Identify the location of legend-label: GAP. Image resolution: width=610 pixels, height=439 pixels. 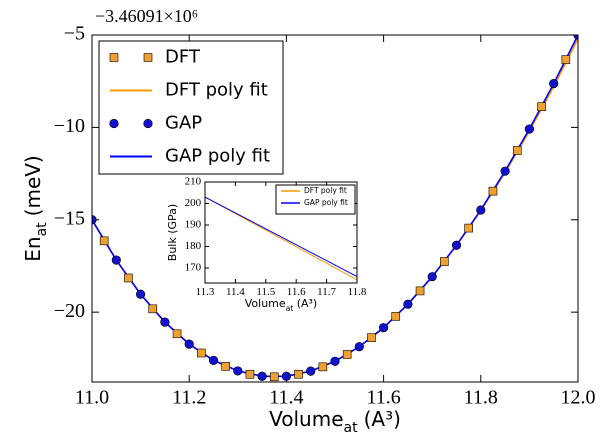
(183, 123).